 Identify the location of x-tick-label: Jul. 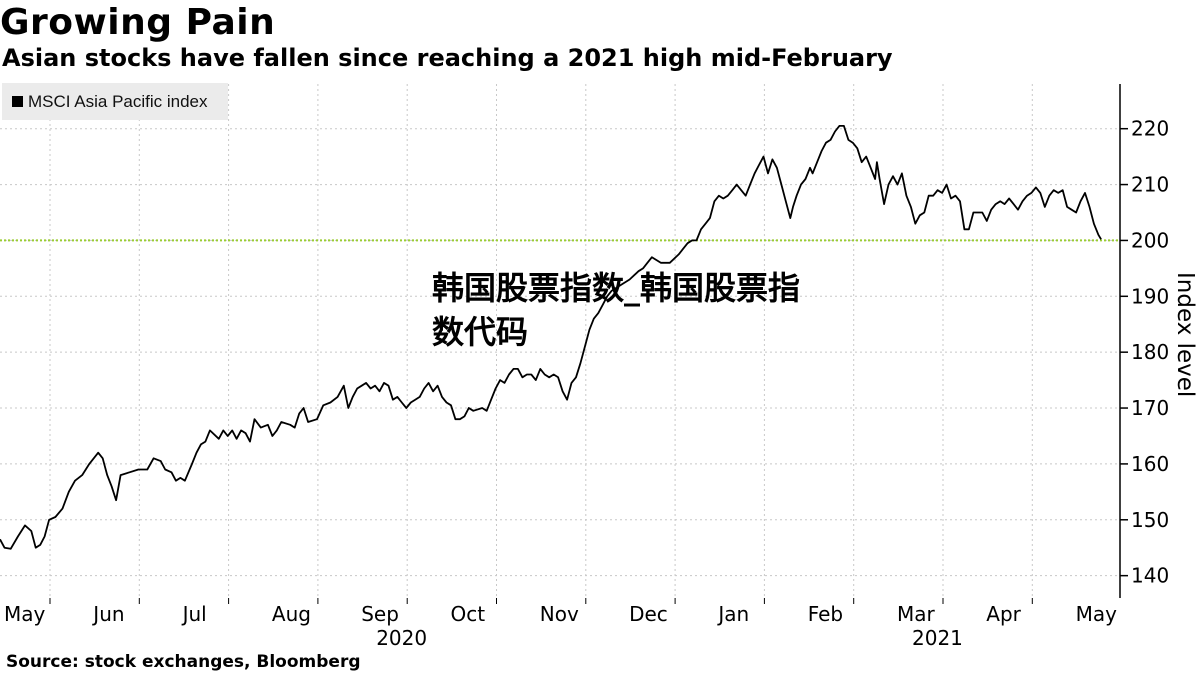
(194, 614).